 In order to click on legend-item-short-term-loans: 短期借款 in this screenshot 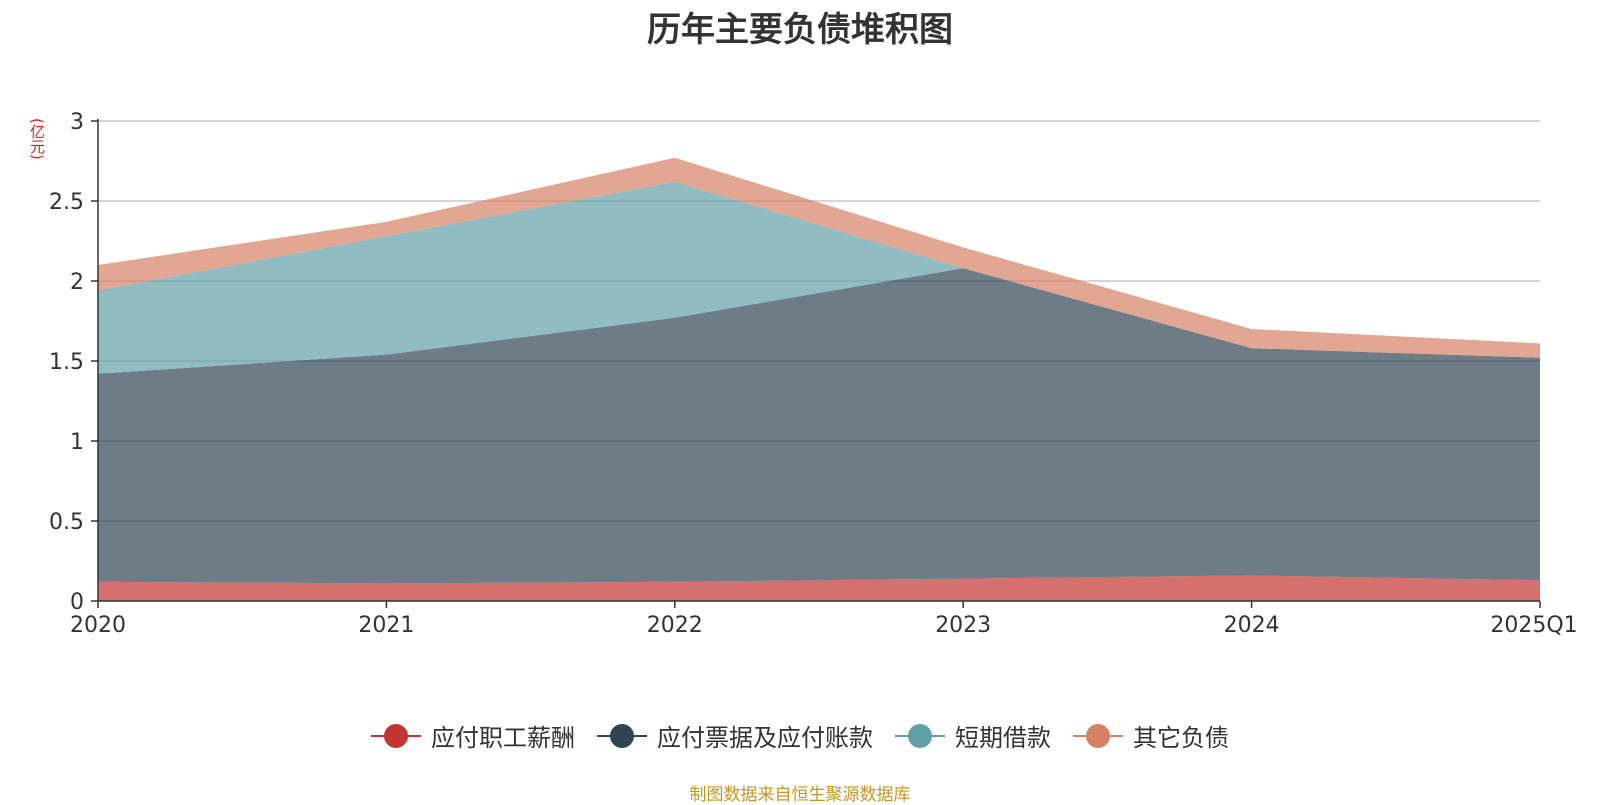, I will do `click(973, 735)`.